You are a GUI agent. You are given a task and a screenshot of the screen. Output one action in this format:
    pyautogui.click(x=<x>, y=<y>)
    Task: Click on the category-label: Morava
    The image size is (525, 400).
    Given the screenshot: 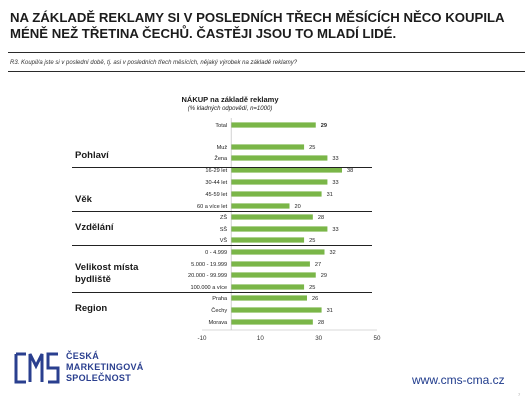 What is the action you would take?
    pyautogui.click(x=219, y=323)
    